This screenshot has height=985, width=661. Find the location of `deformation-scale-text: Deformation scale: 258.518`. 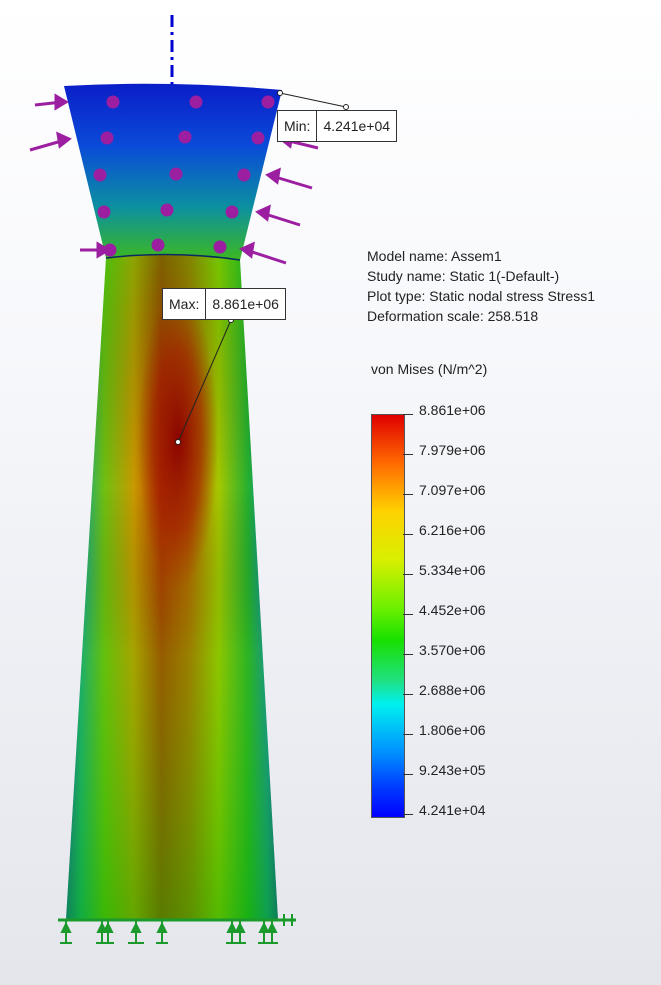

deformation-scale-text: Deformation scale: 258.518 is located at coordinates (453, 316).